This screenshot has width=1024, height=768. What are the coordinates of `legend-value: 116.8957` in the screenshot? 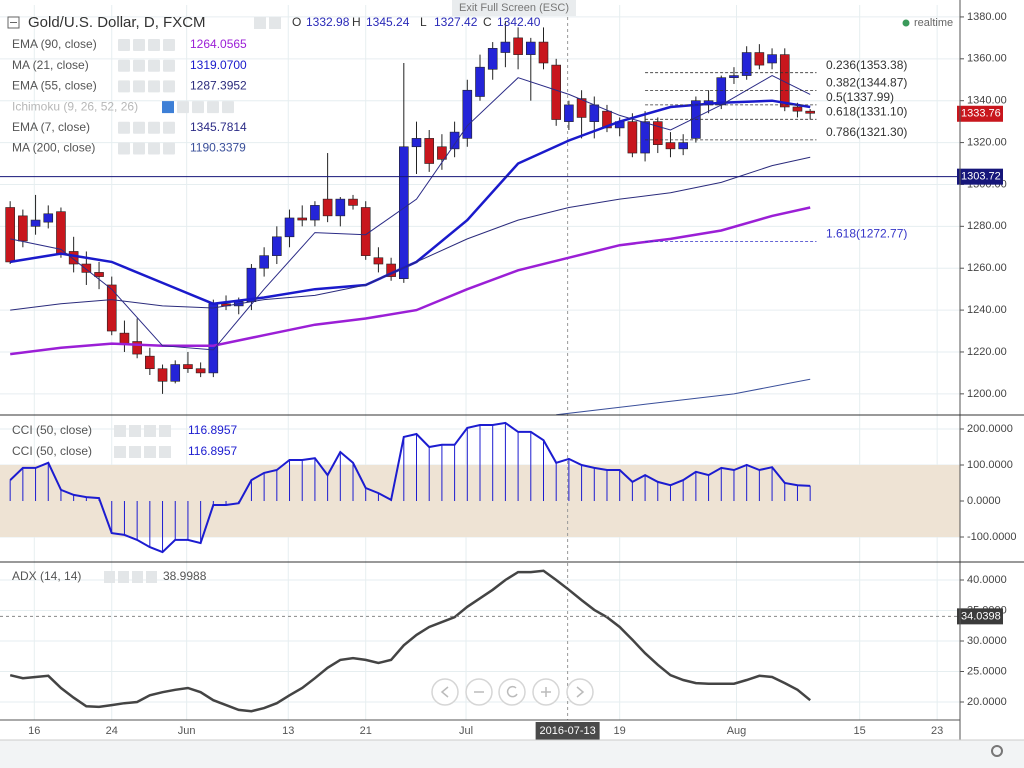 It's located at (212, 451).